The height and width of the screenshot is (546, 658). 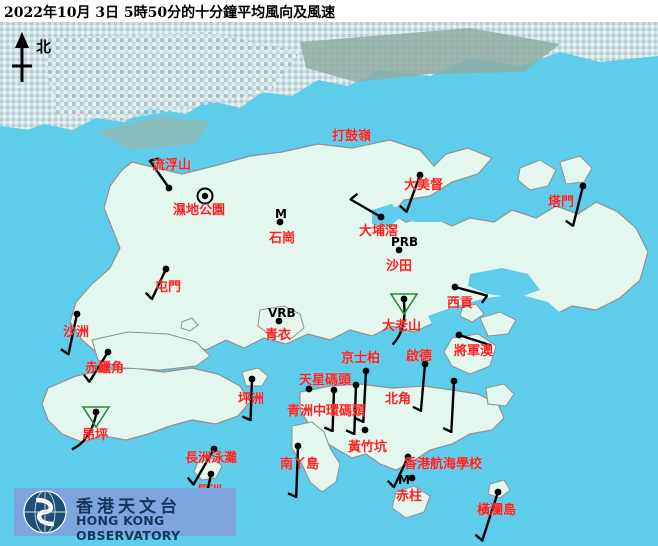 I want to click on station-name-label: 赤鱲角, so click(x=105, y=368).